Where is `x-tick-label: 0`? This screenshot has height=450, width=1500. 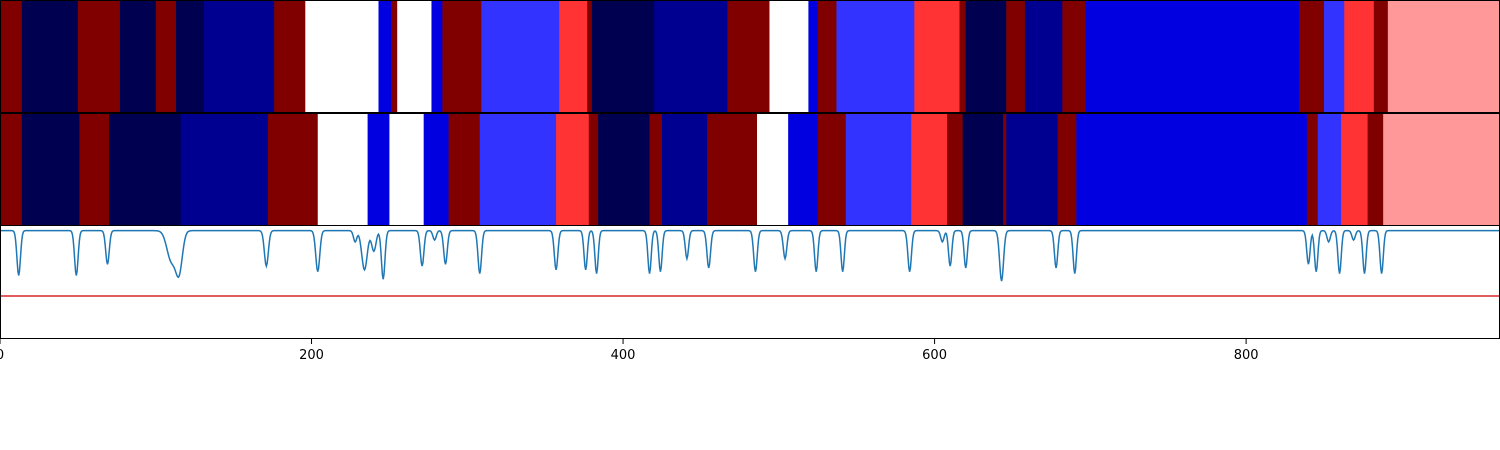 x-tick-label: 0 is located at coordinates (2, 355).